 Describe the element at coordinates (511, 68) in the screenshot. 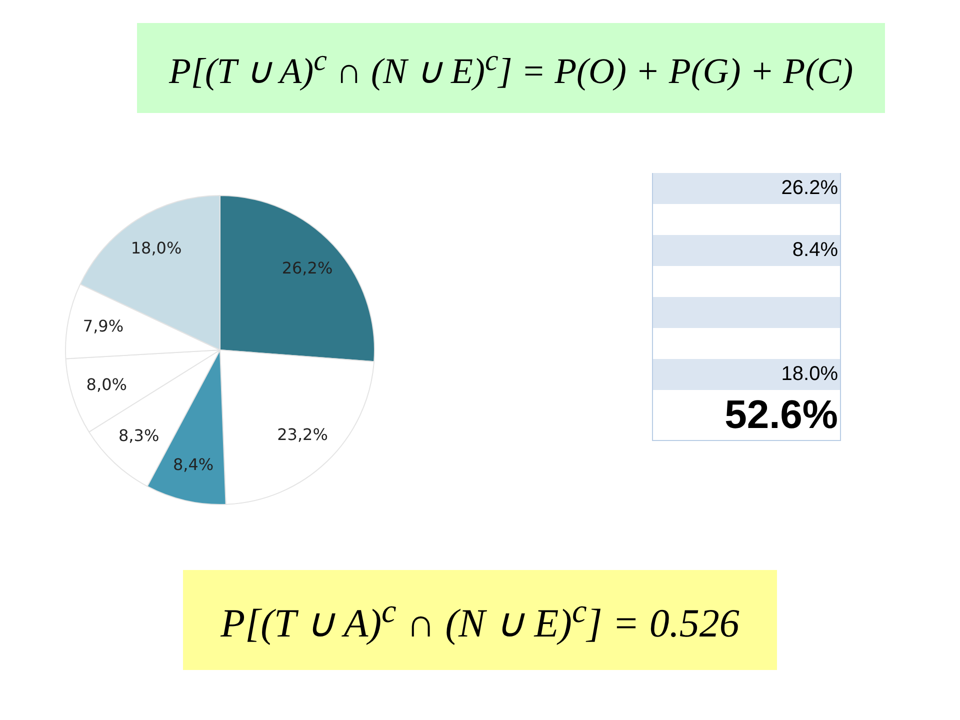

I see `text: P[(T ∪ A)$^{c}$ ∩ (N ∪ E)$^{c}$] = P(O) + P(G) + P(C)` at that location.